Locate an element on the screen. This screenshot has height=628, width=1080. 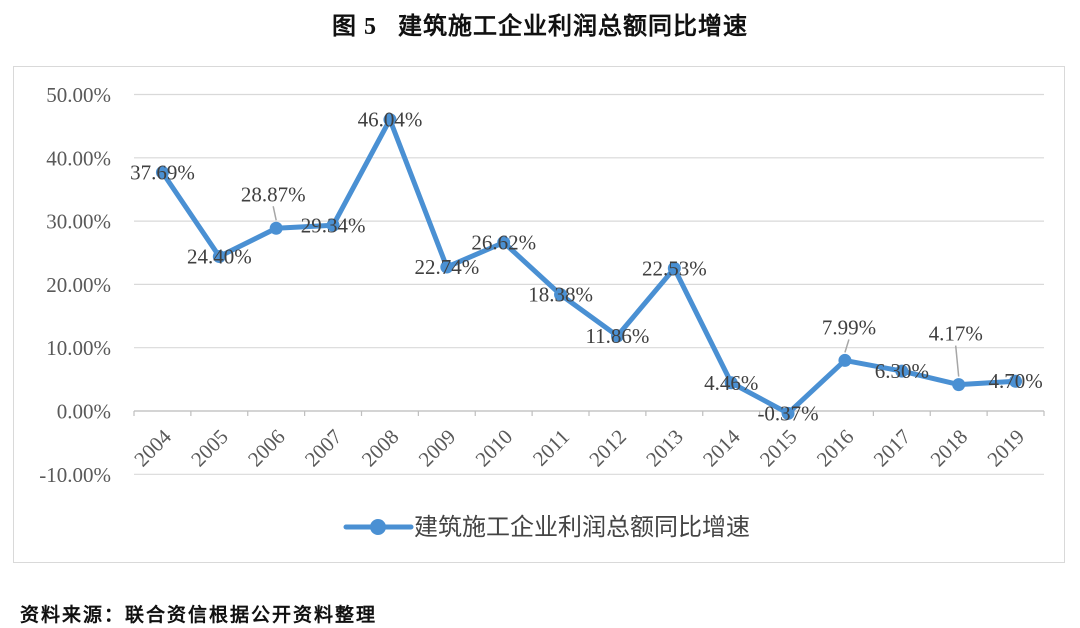
data-label: 29.34% is located at coordinates (333, 225).